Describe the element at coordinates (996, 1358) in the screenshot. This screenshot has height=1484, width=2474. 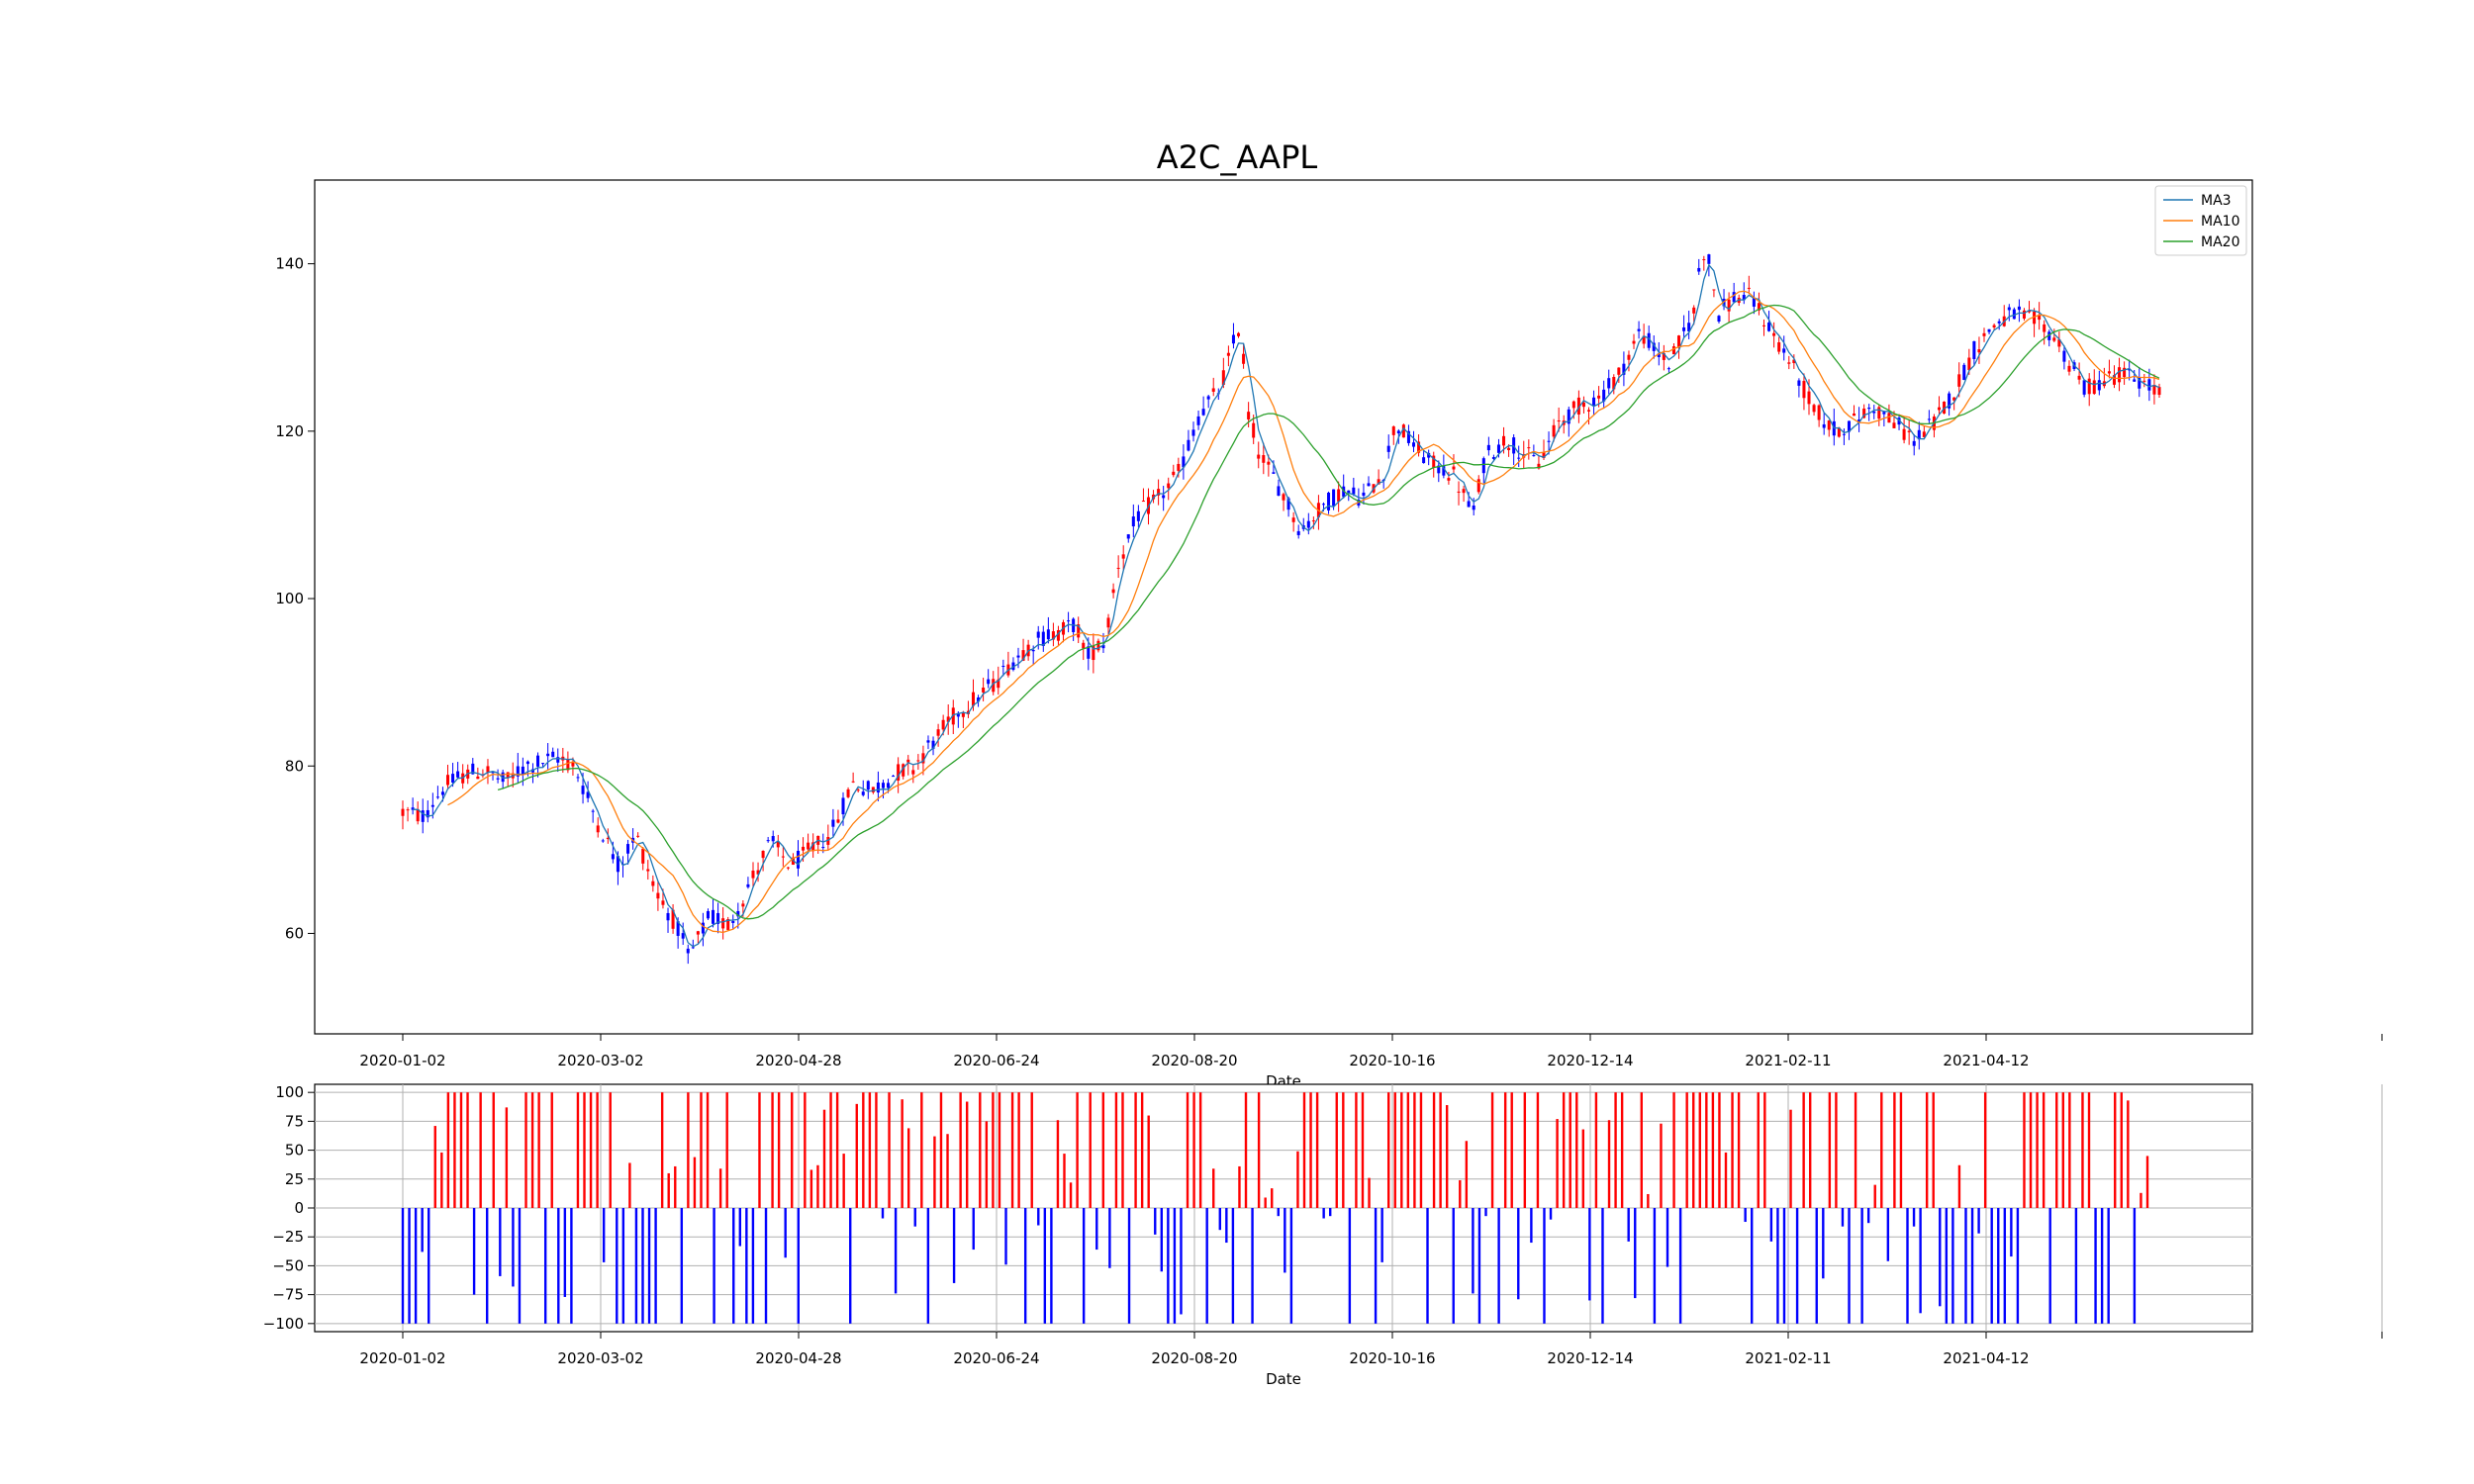
I see `action-x-tick-label: 2020-06-24` at that location.